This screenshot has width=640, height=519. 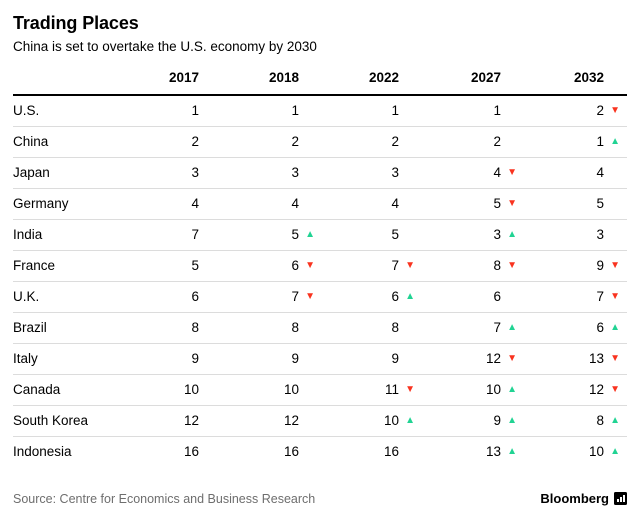 What do you see at coordinates (165, 389) in the screenshot?
I see `rank-cell: 10` at bounding box center [165, 389].